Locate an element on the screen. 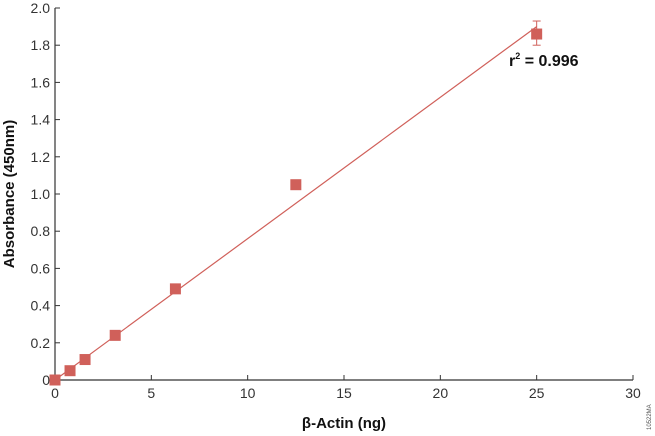 The image size is (655, 436). y-tick-label: 0.4 is located at coordinates (41, 306).